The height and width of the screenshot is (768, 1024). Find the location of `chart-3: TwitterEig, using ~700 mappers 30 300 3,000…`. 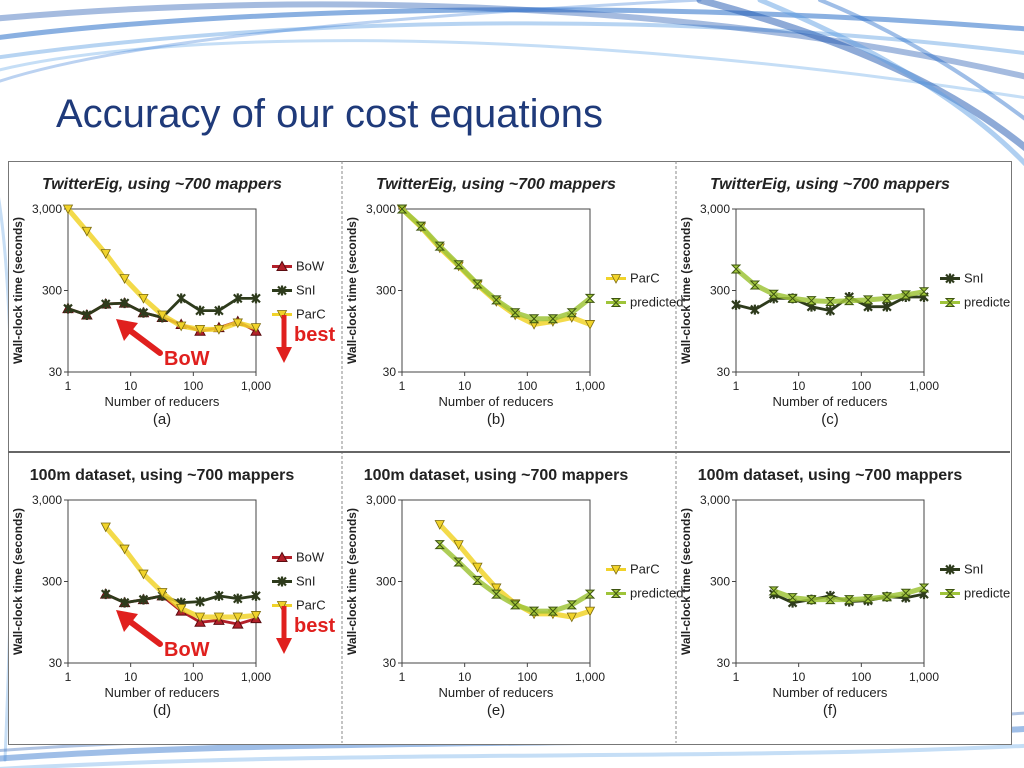

chart-3: TwitterEig, using ~700 mappers 30 300 3,000… is located at coordinates (844, 302).